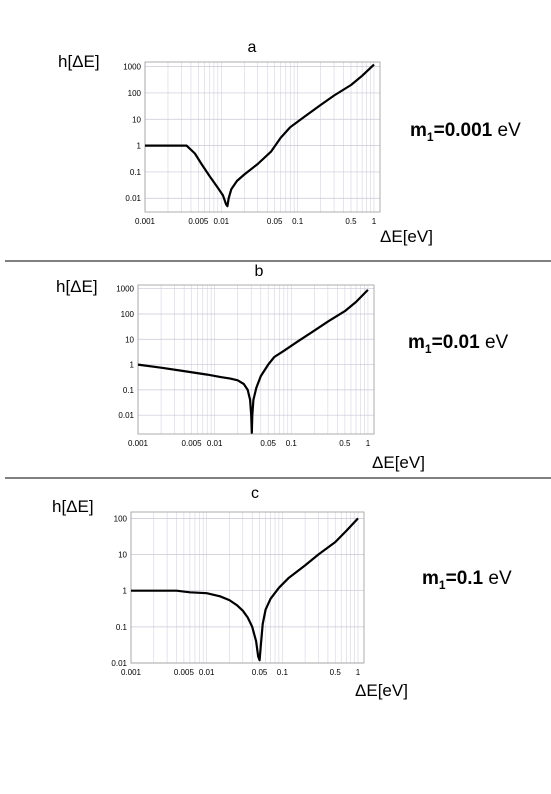  Describe the element at coordinates (259, 271) in the screenshot. I see `chart-title: b` at that location.